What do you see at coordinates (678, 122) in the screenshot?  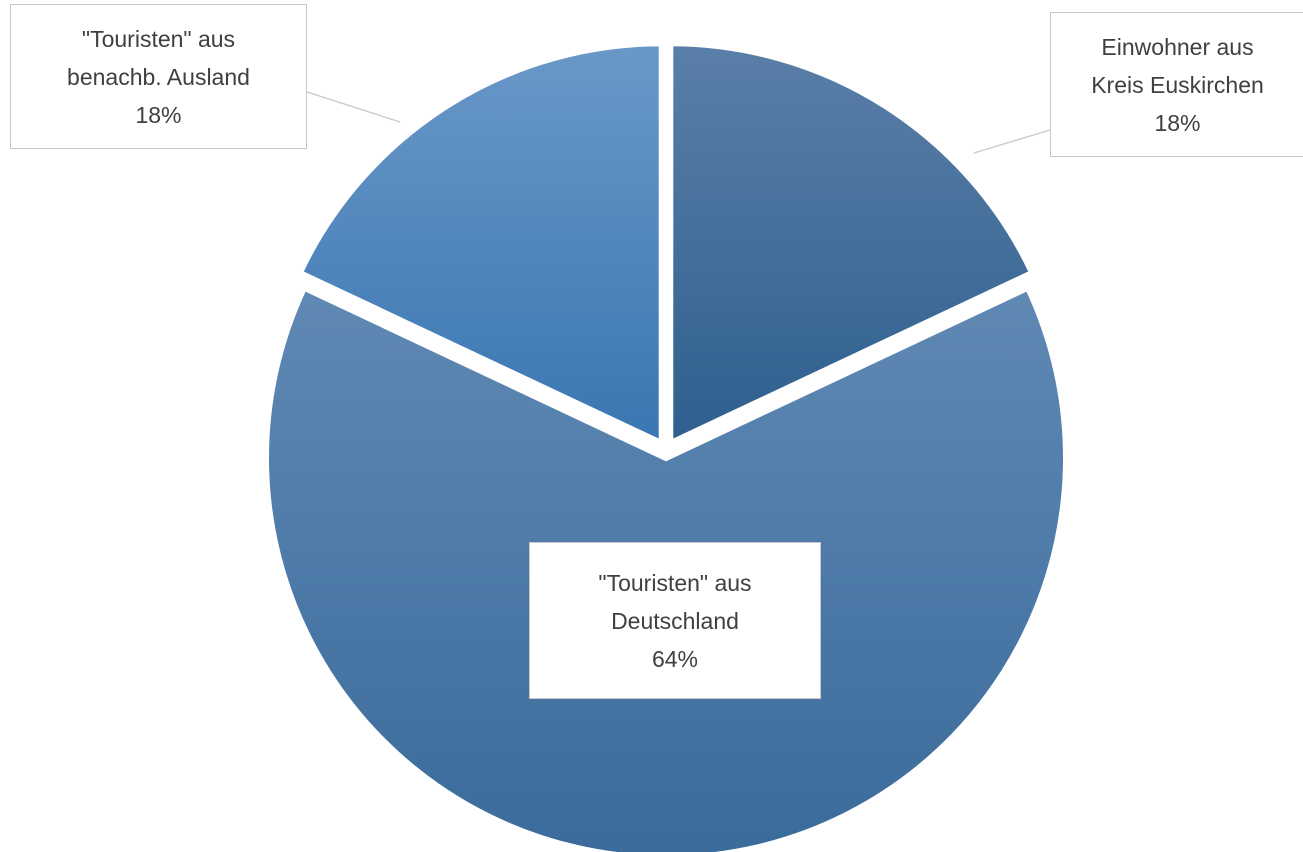 I see `leader-lines` at bounding box center [678, 122].